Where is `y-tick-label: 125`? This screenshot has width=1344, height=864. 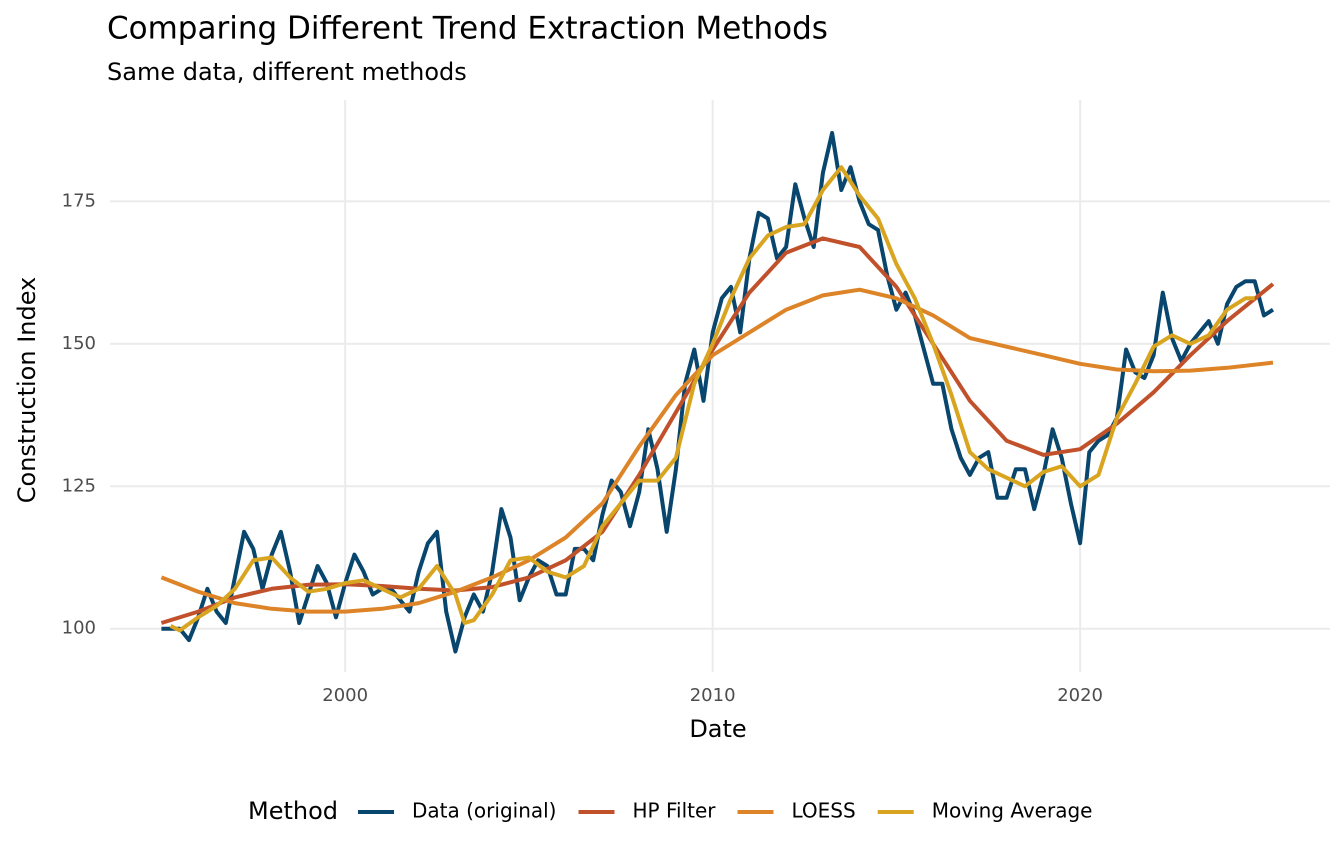
y-tick-label: 125 is located at coordinates (79, 485).